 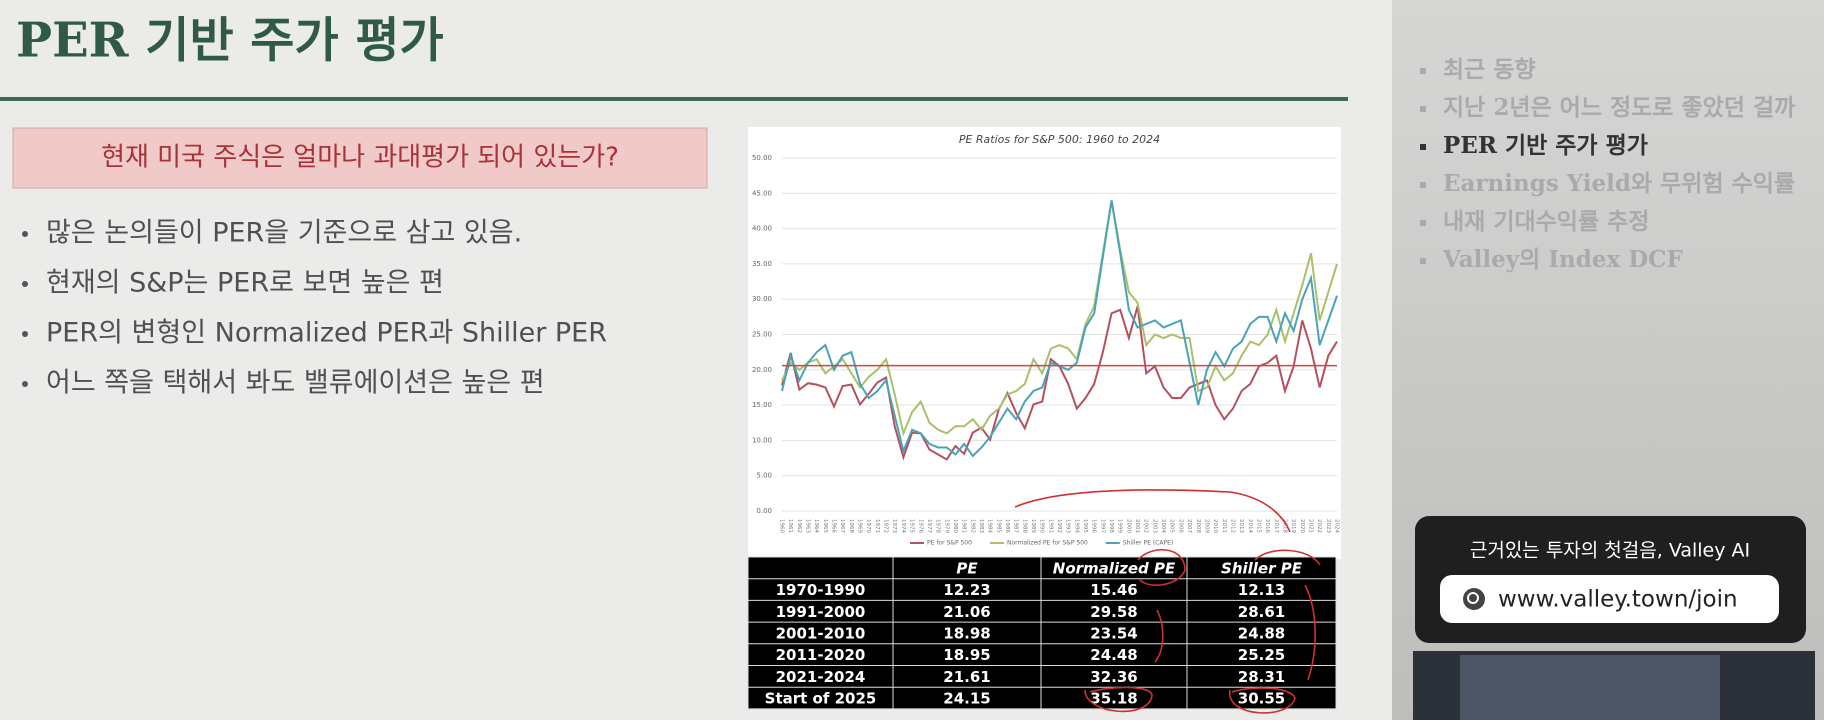 I want to click on x-tick-label: 1995, so click(x=1085, y=526).